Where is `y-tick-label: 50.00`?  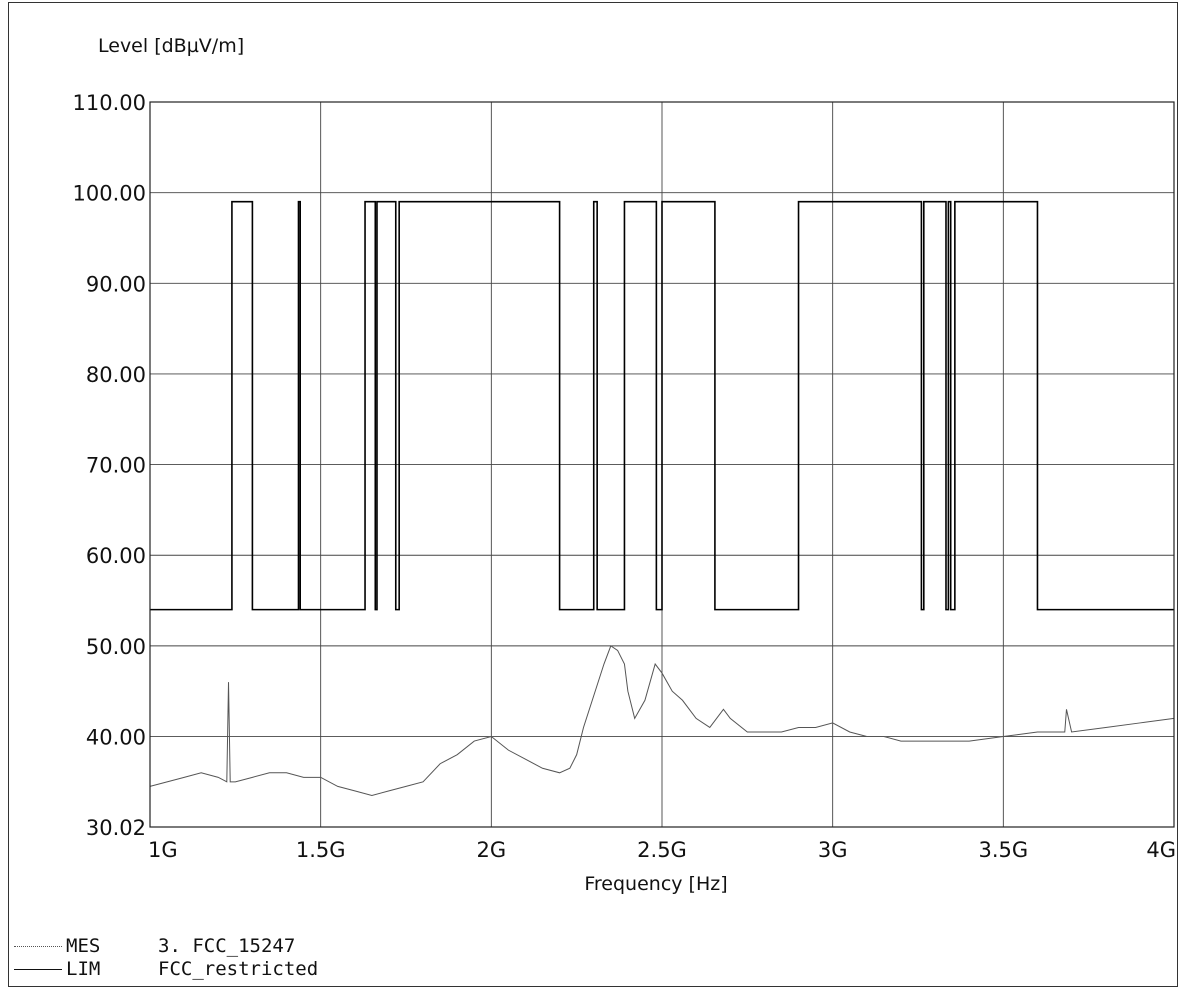
y-tick-label: 50.00 is located at coordinates (116, 647).